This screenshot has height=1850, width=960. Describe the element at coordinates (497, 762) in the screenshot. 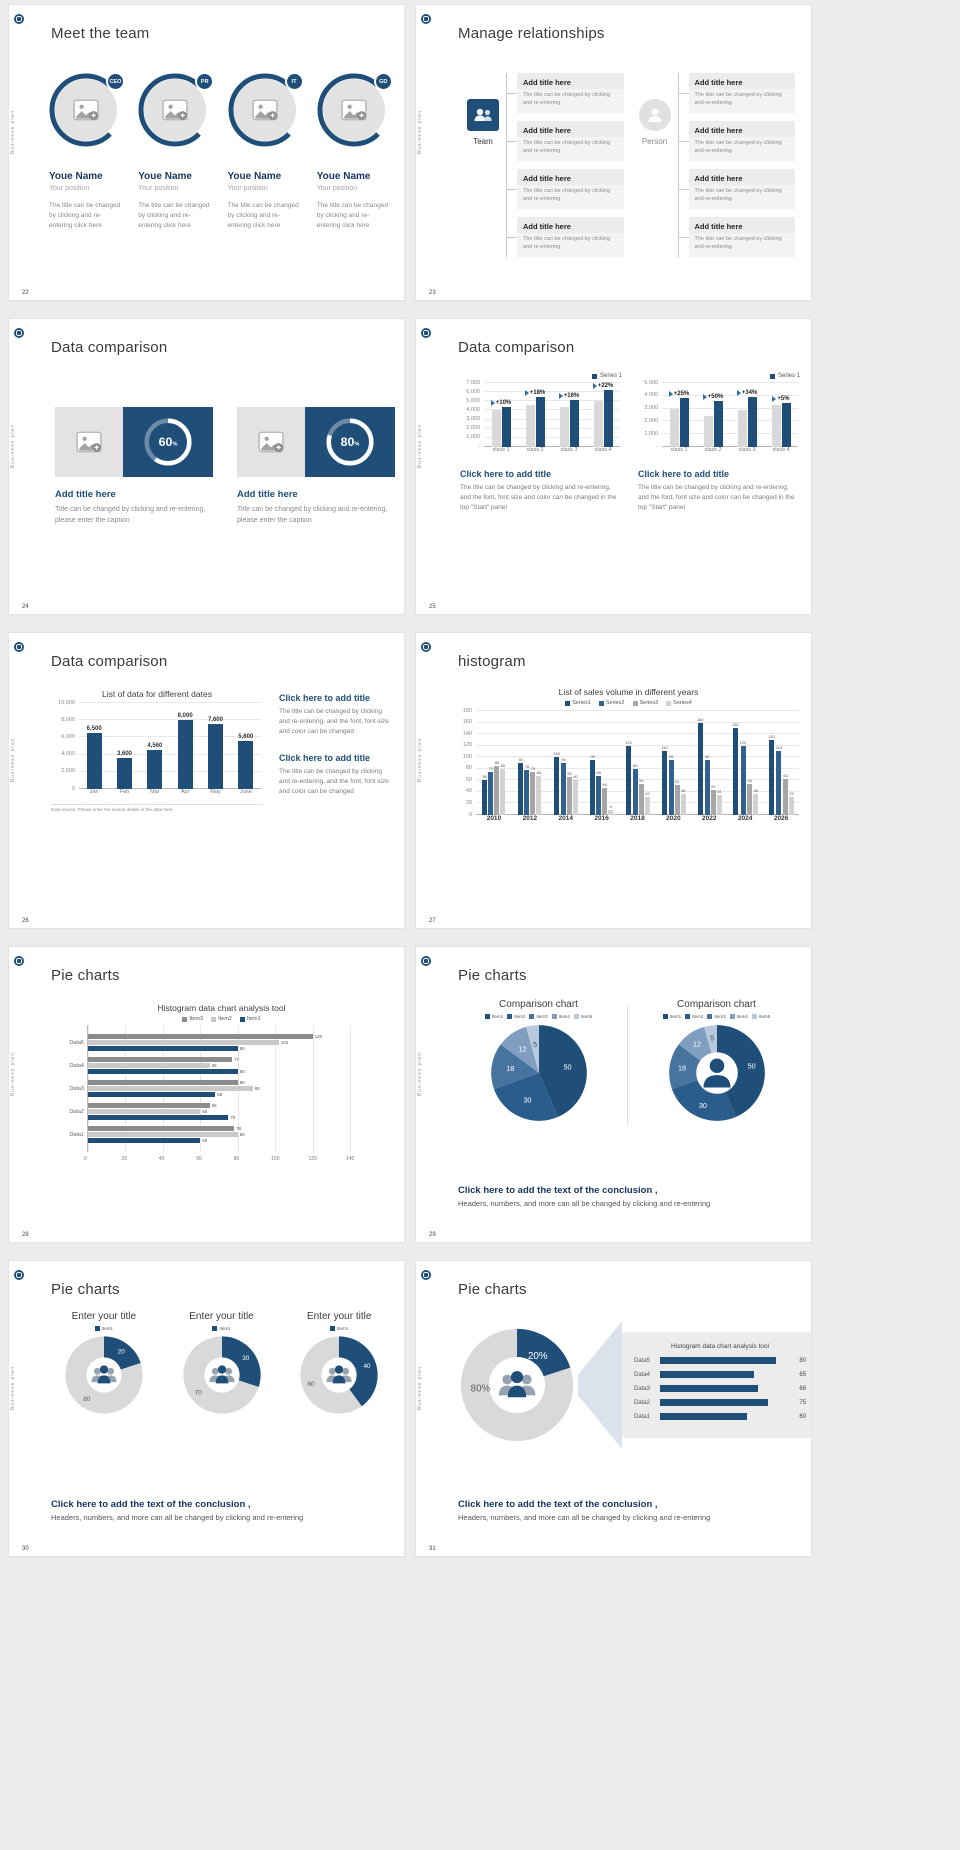

I see `value-label: 85` at that location.